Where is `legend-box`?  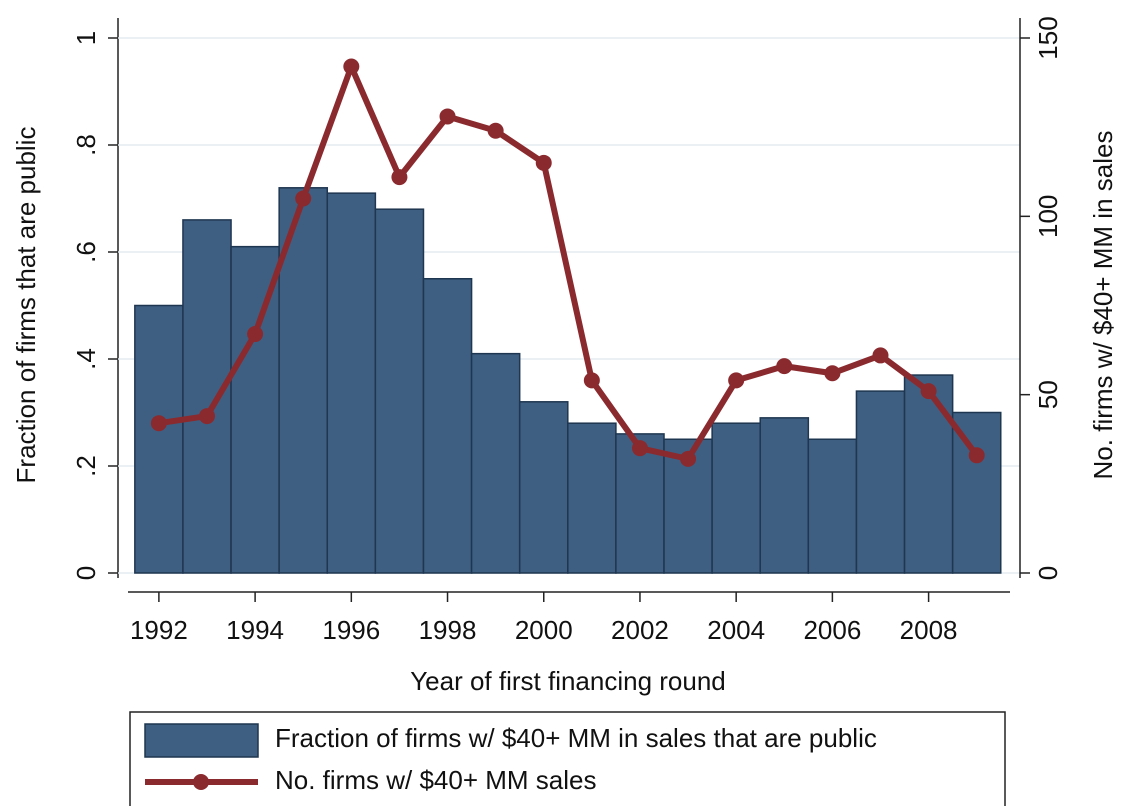 legend-box is located at coordinates (567, 758).